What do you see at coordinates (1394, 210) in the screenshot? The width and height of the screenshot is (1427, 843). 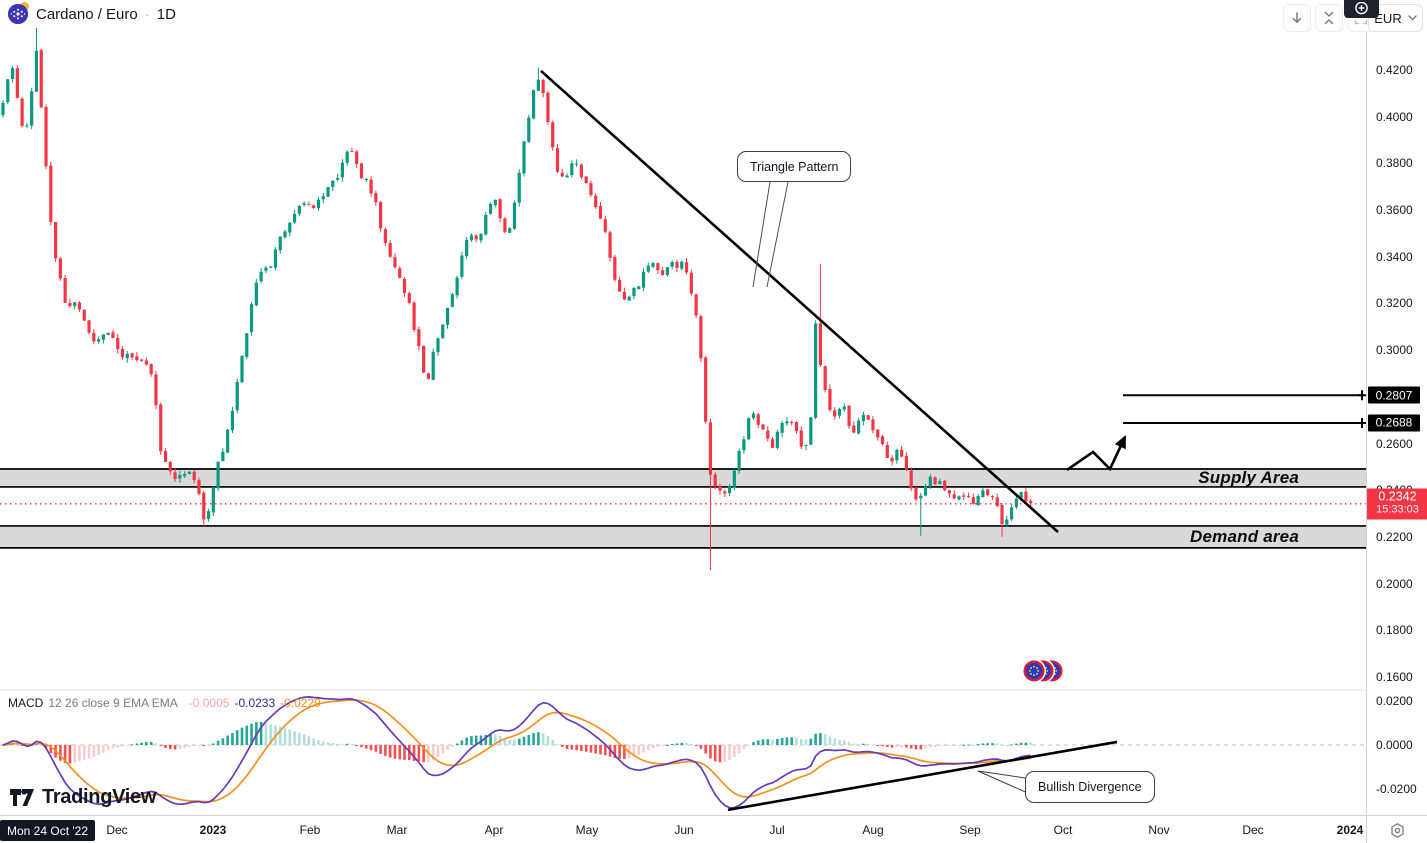 I see `price-tick-label: 0.3600` at bounding box center [1394, 210].